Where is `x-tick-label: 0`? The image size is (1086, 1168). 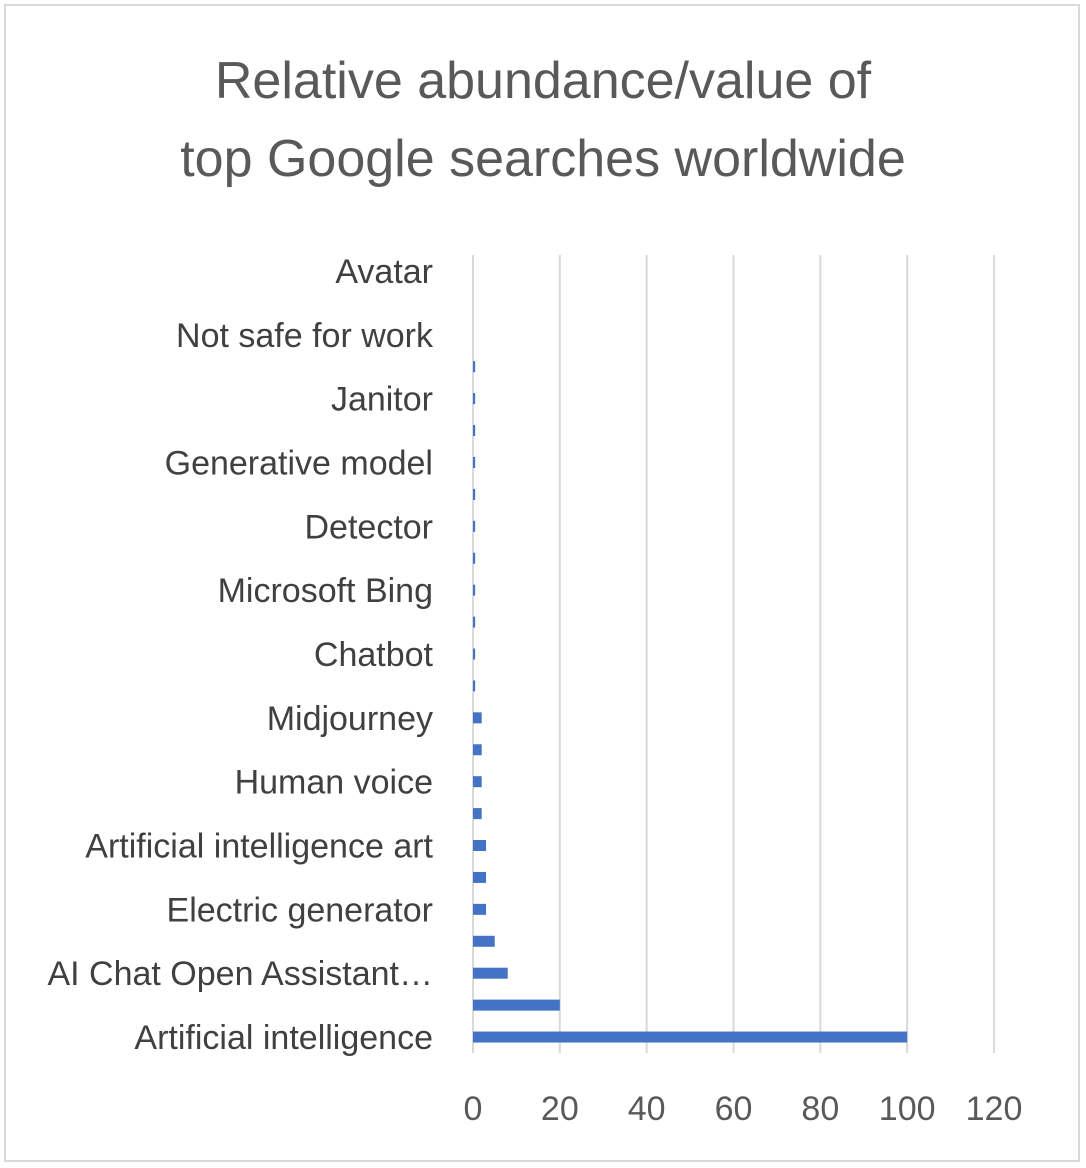
x-tick-label: 0 is located at coordinates (473, 1109).